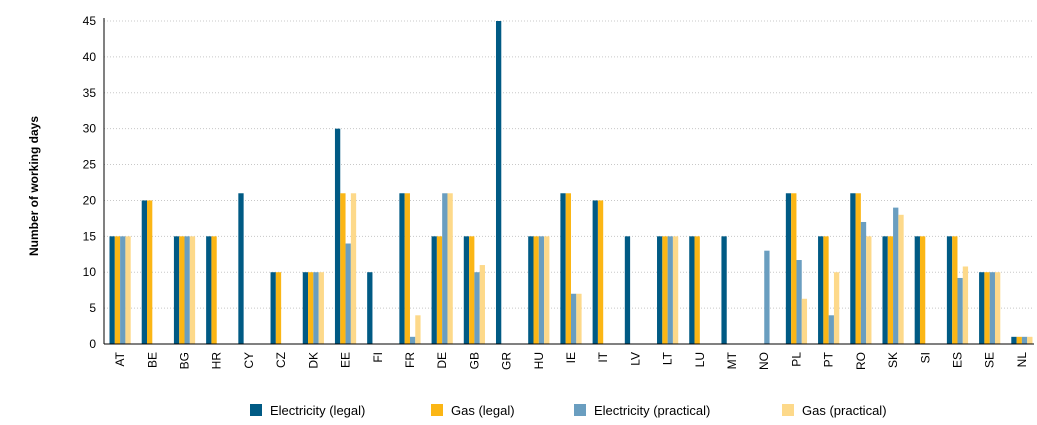 The height and width of the screenshot is (425, 1037). I want to click on y-tick-label: 25, so click(90, 165).